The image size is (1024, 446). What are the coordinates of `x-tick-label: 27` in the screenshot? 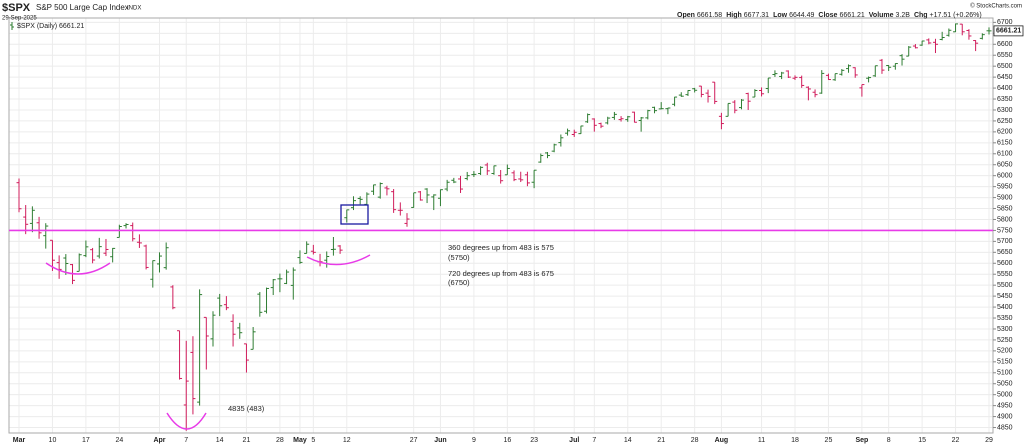 It's located at (414, 440).